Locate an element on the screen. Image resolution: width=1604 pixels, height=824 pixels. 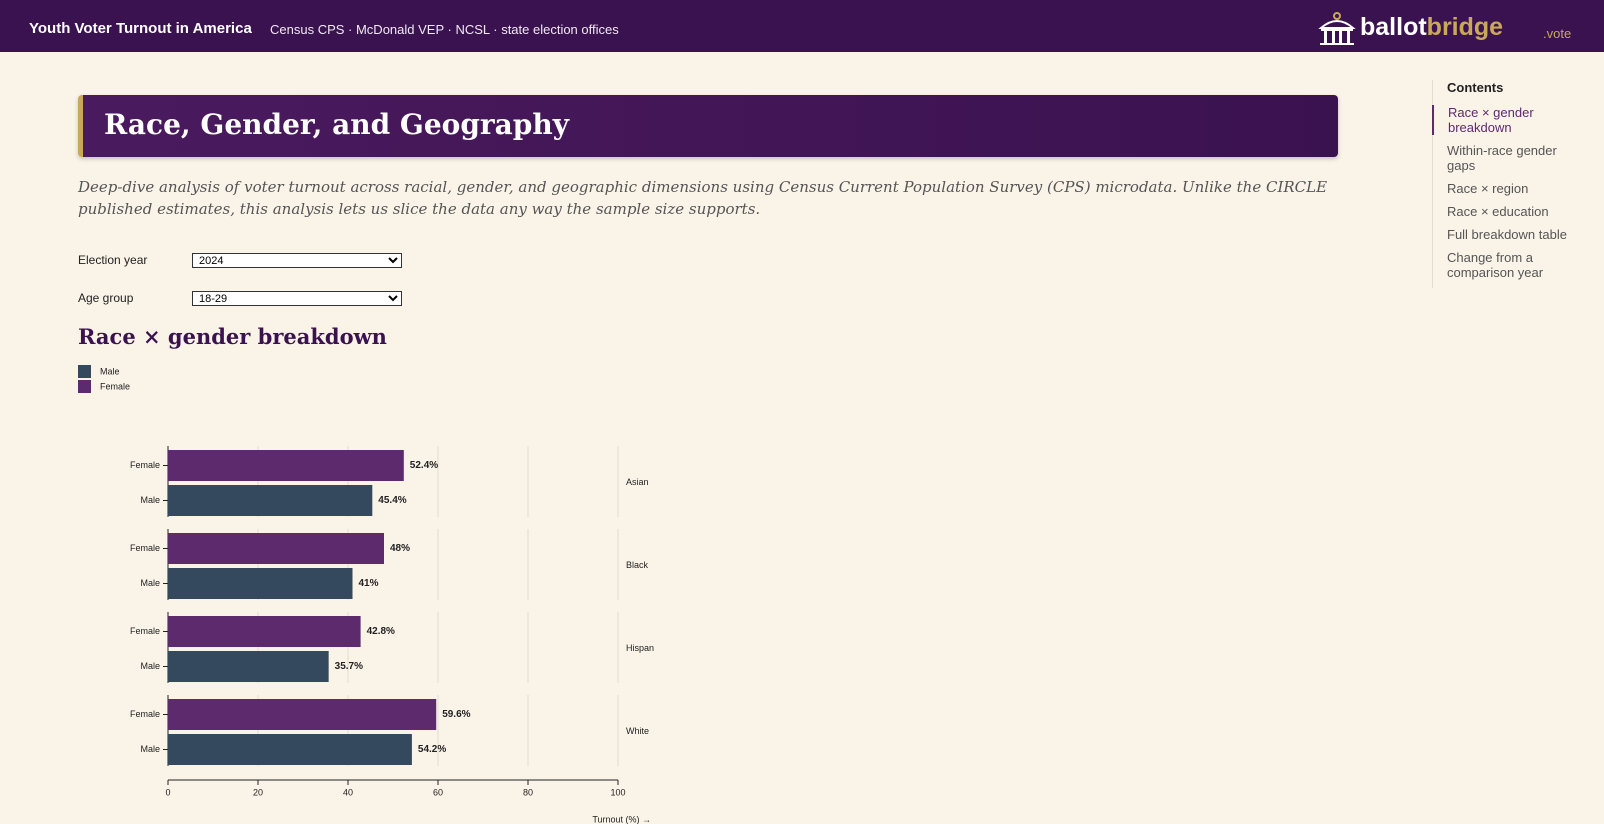
x-tick-label: 100 is located at coordinates (617, 792).